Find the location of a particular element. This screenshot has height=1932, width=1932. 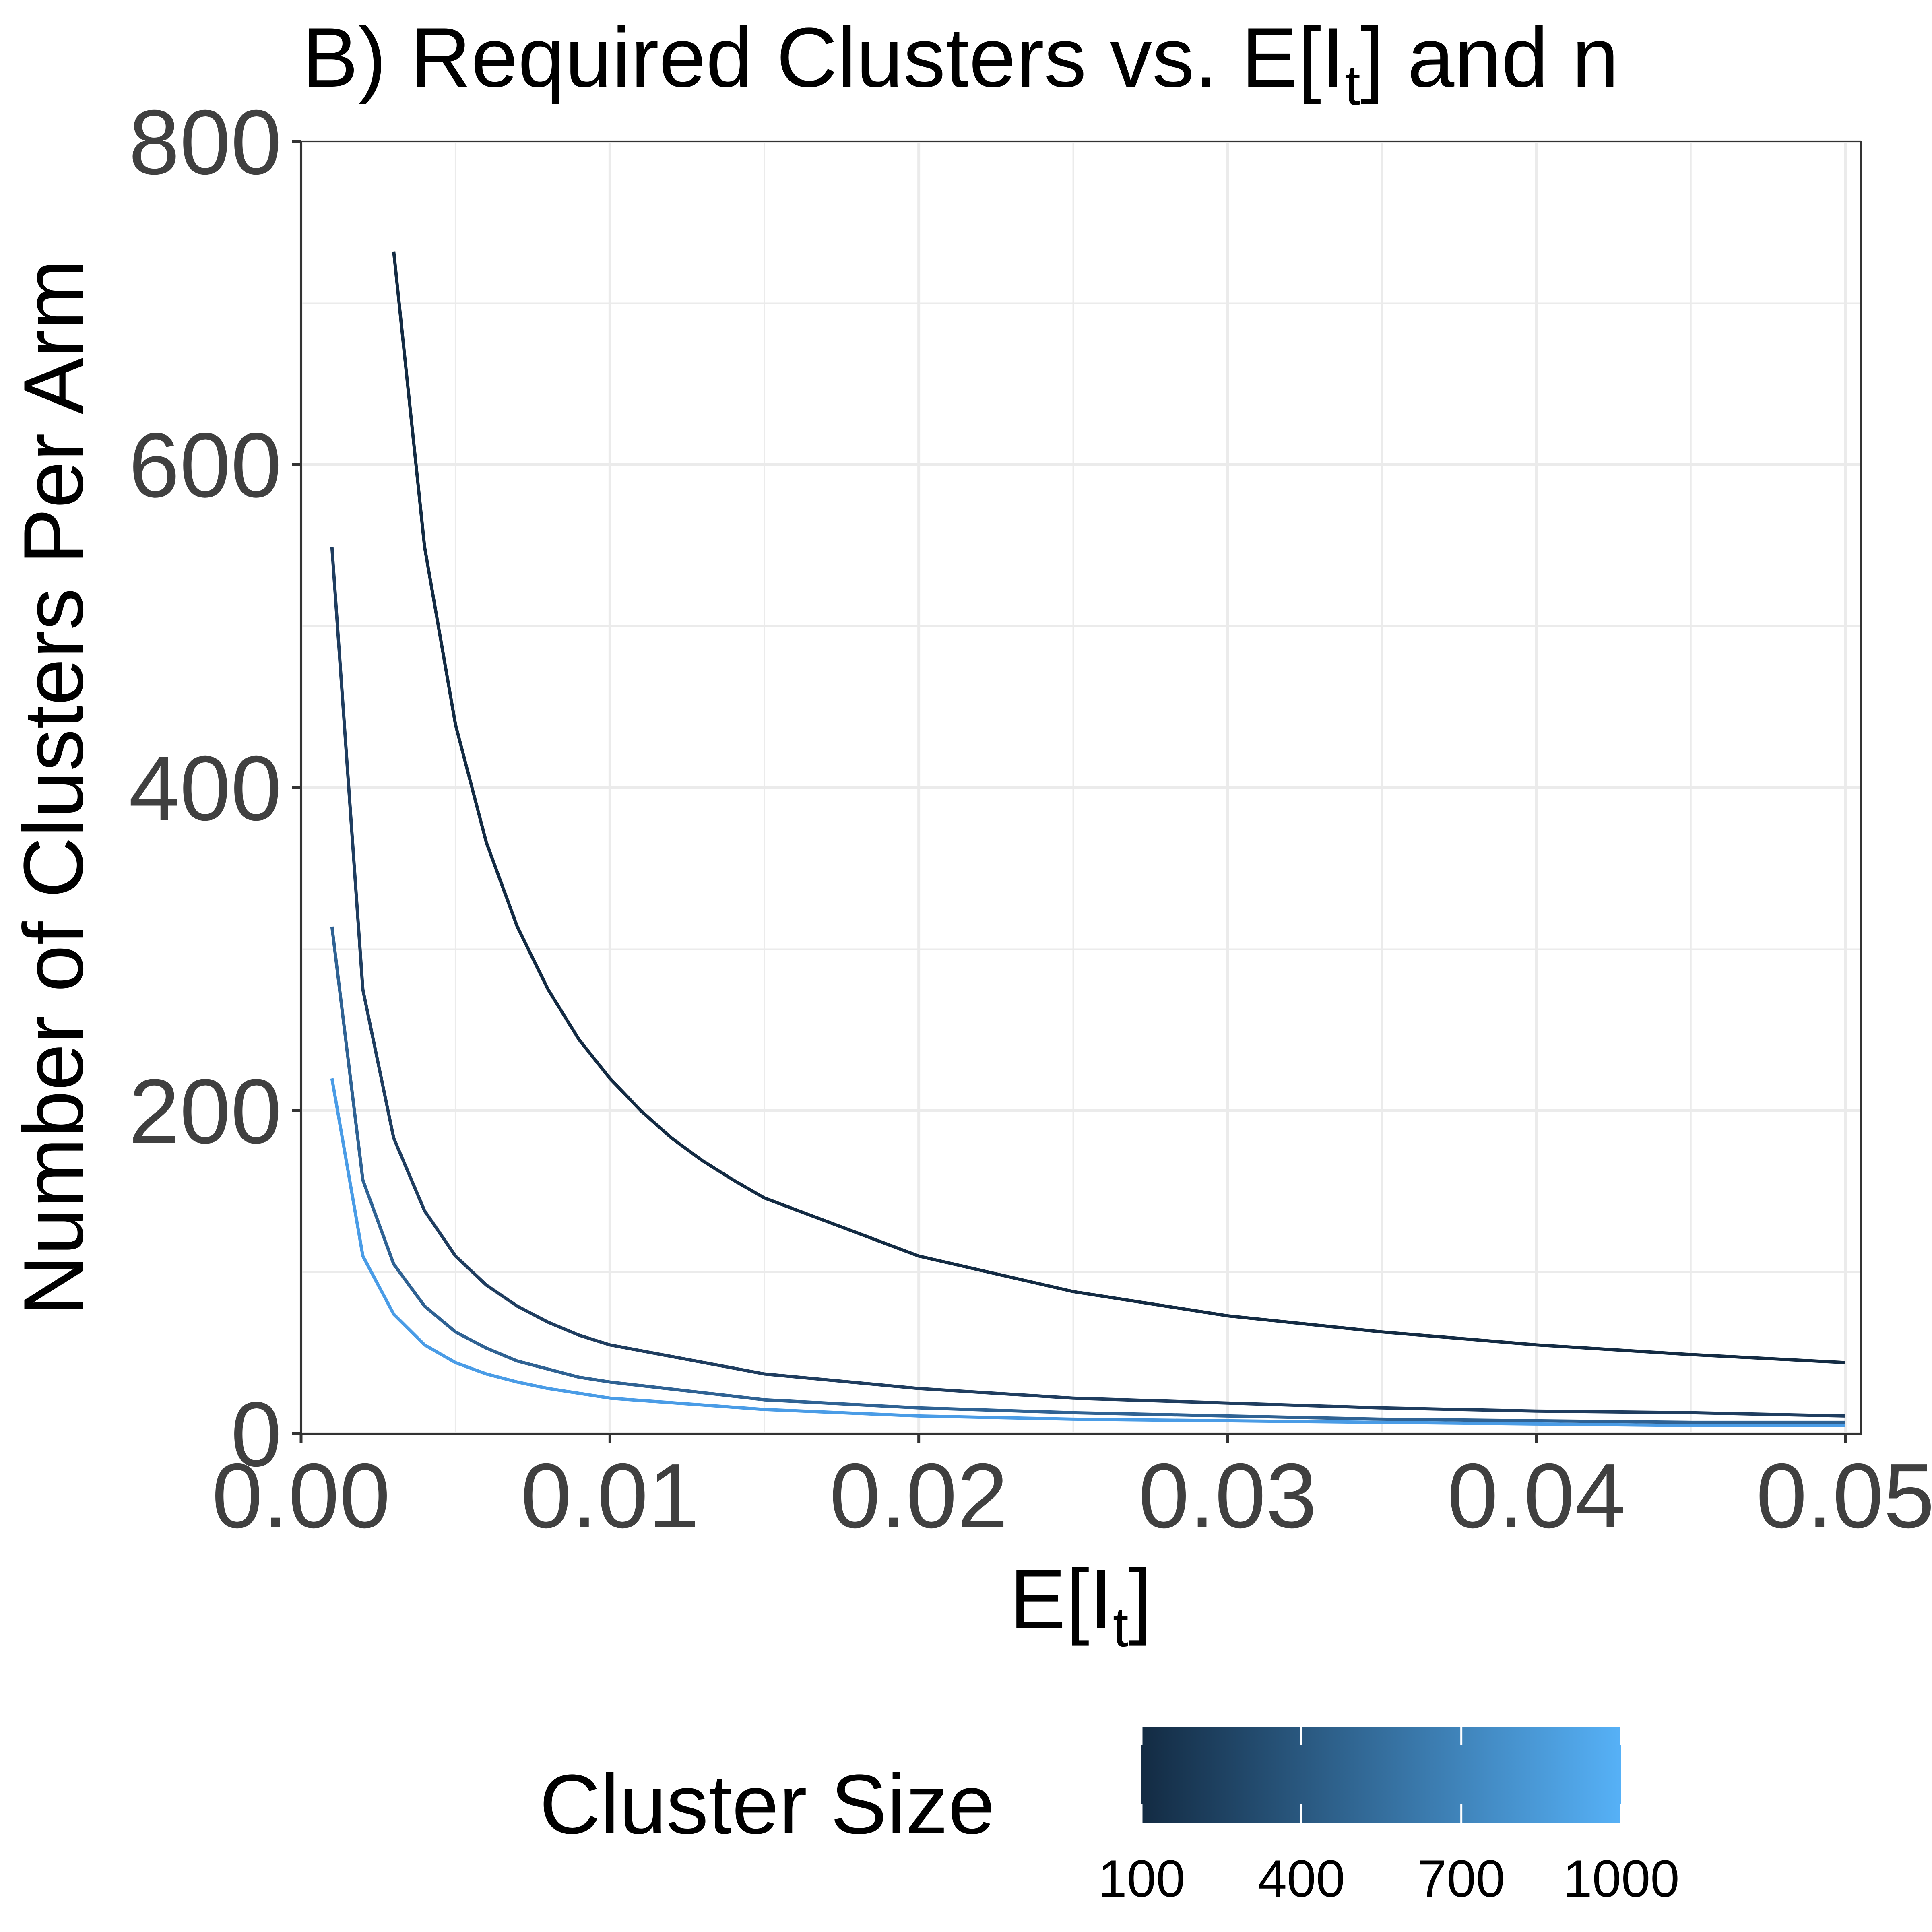

y-tick-label: 0 is located at coordinates (256, 1434).